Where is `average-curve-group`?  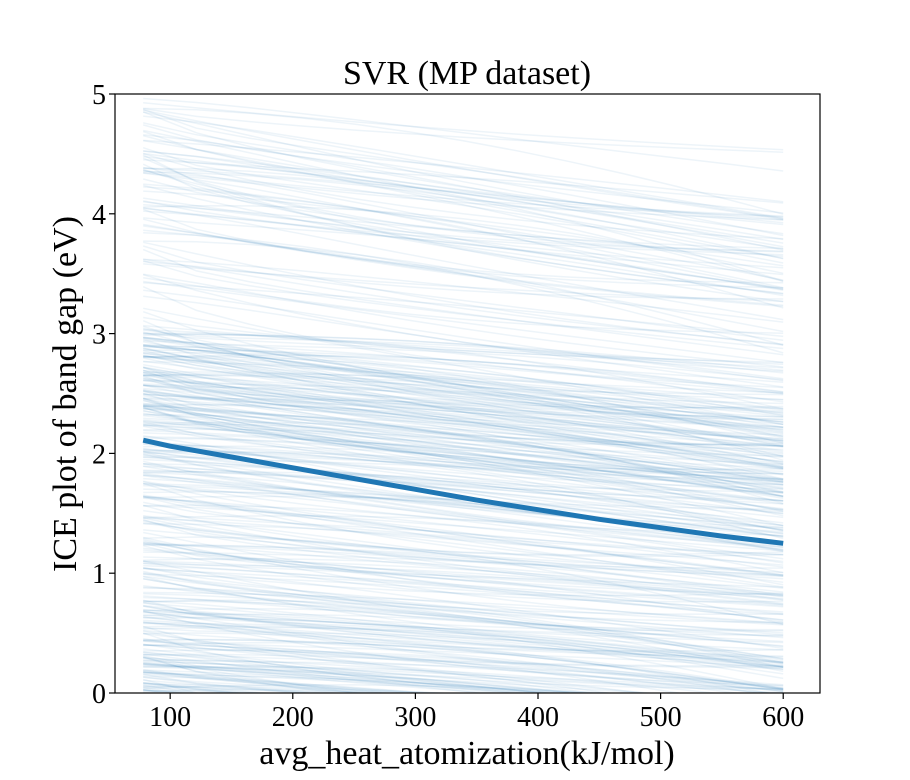 average-curve-group is located at coordinates (463, 491).